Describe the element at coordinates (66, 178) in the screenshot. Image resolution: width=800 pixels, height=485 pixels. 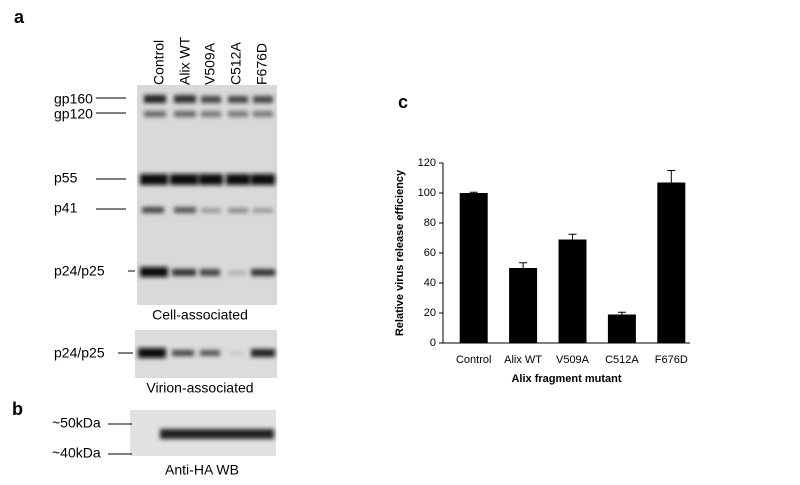
I see `band-label: p55` at that location.